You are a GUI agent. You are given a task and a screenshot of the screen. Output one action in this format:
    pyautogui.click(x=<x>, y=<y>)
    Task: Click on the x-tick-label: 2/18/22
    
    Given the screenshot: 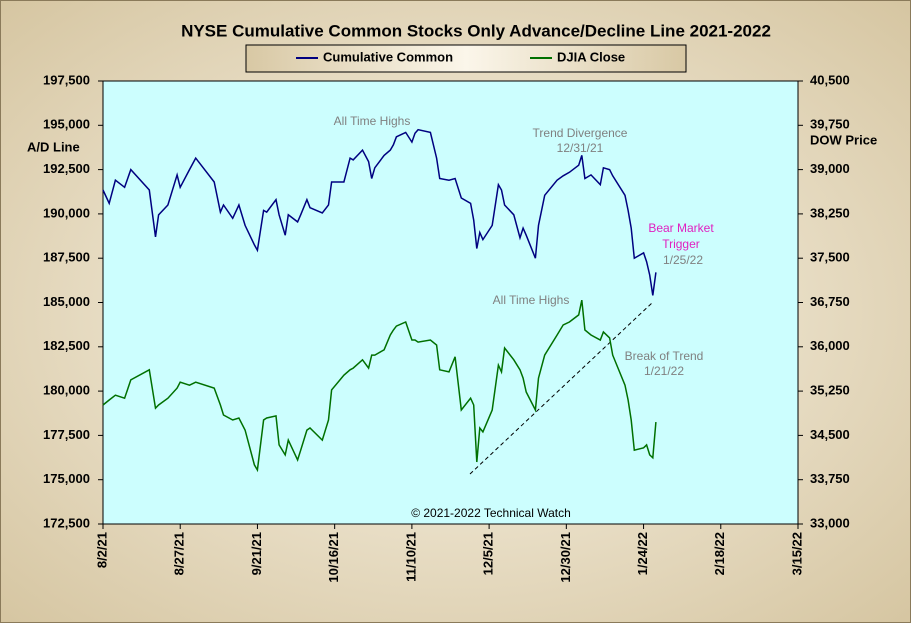 What is the action you would take?
    pyautogui.click(x=719, y=553)
    